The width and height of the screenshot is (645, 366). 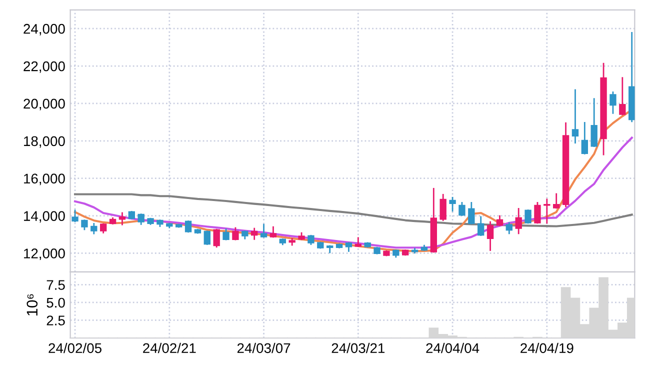 I want to click on y-axis-title: 10⁶, so click(x=32, y=305).